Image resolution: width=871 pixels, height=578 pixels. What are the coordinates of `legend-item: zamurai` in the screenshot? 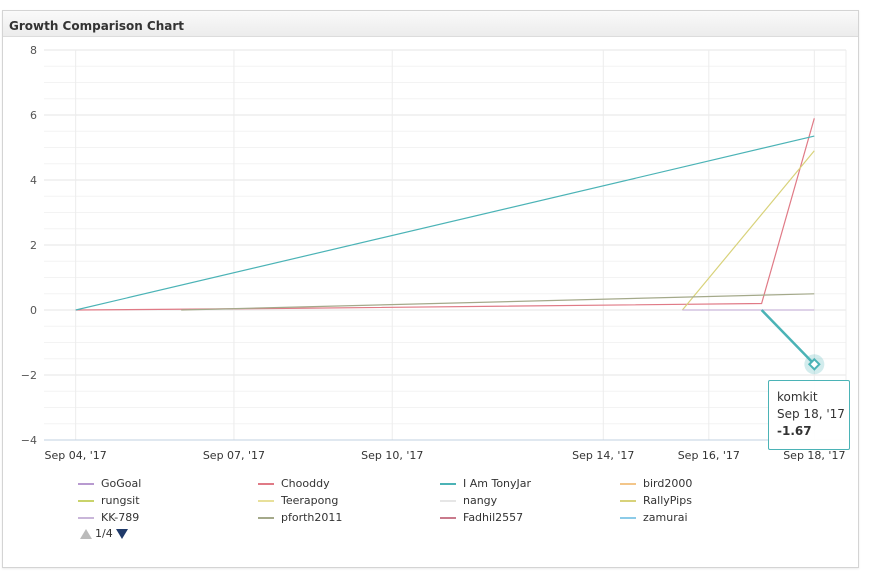 It's located at (654, 517).